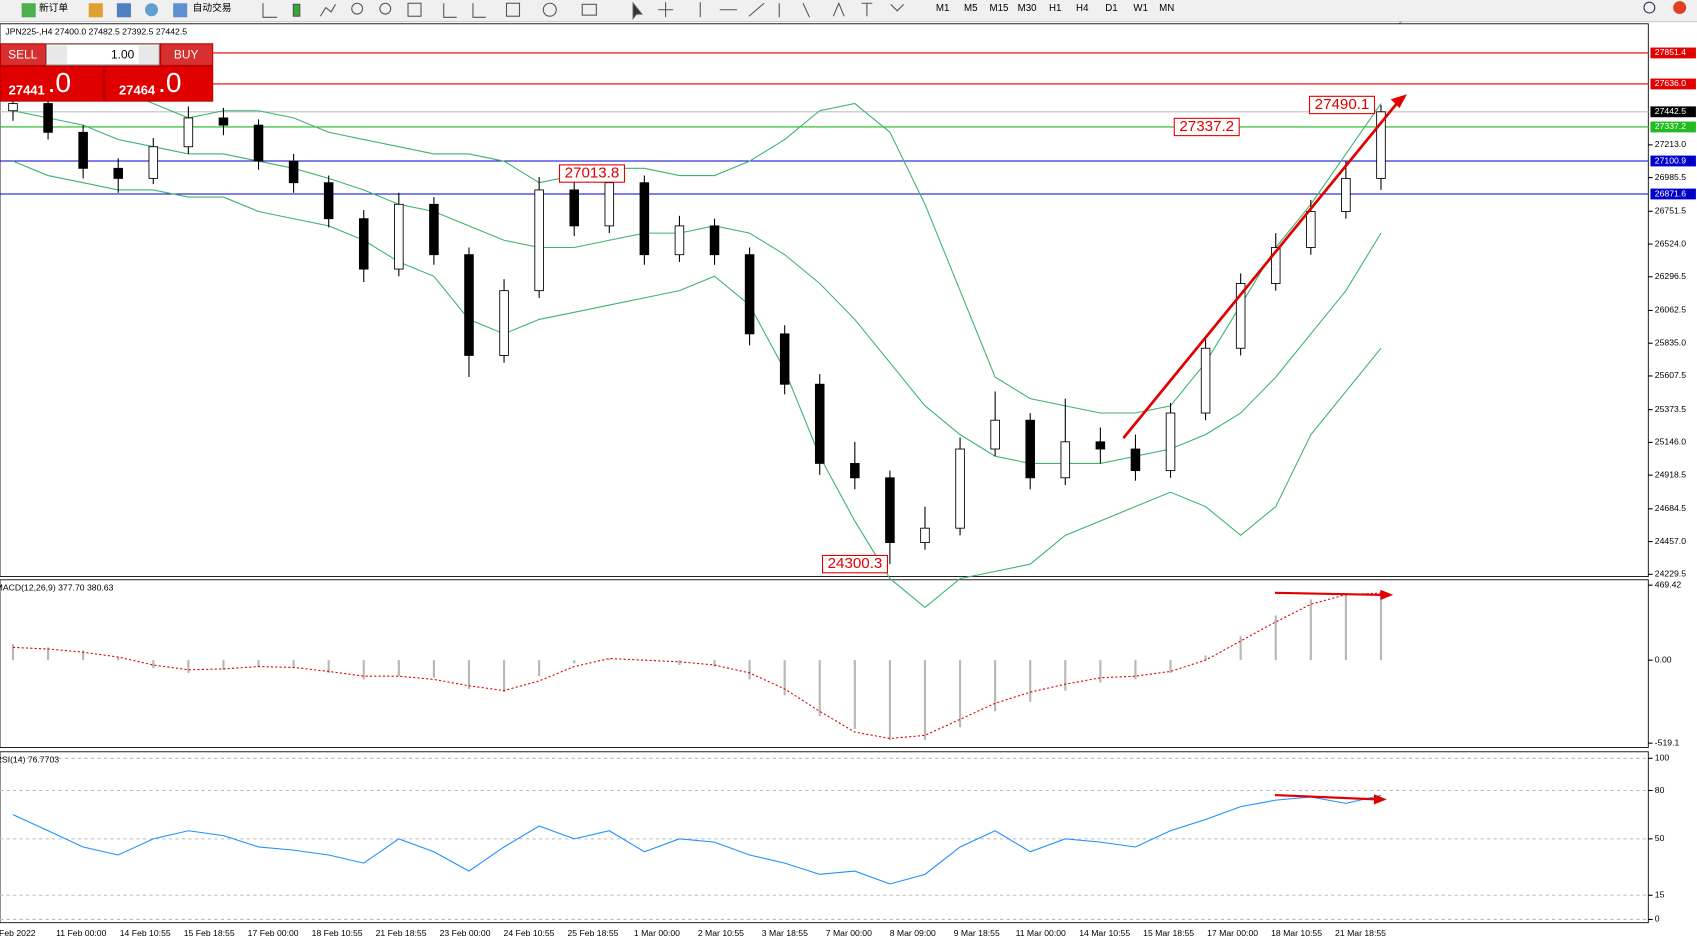 The width and height of the screenshot is (1697, 940). What do you see at coordinates (998, 8) in the screenshot?
I see `timeframe-button: M15` at bounding box center [998, 8].